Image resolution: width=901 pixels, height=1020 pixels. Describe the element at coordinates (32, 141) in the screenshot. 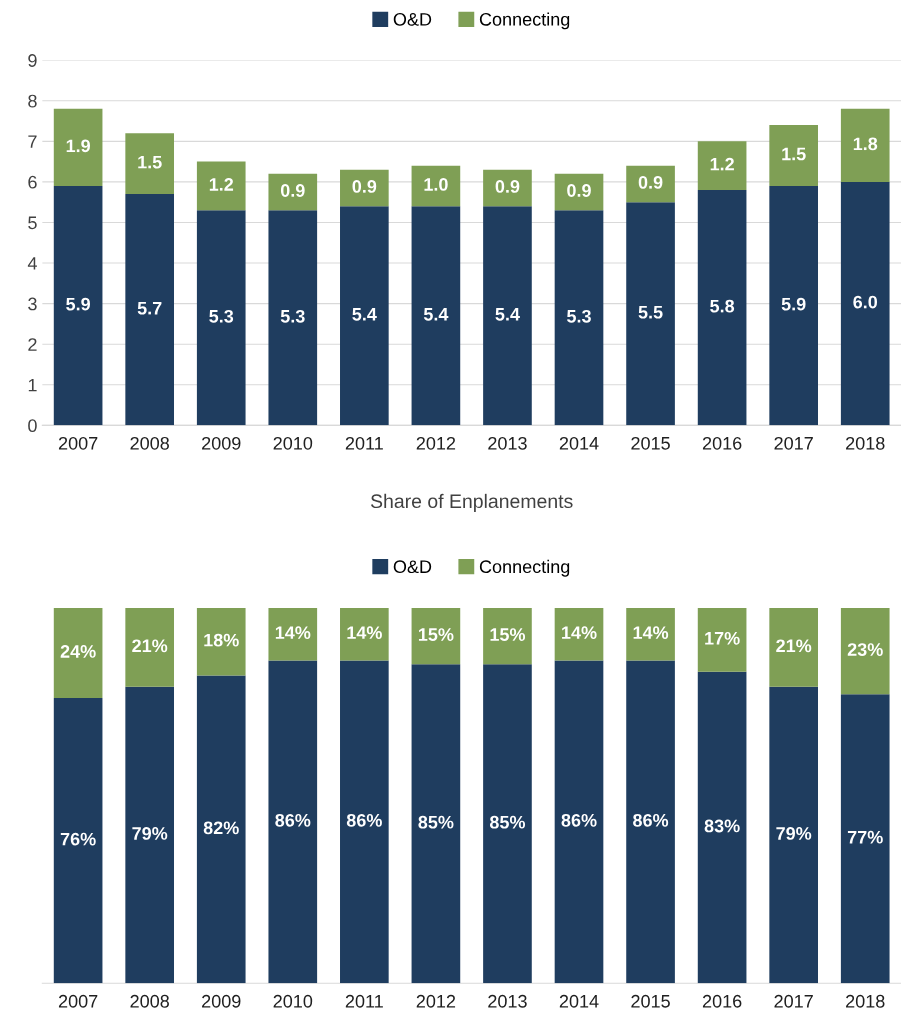

I see `y-tick-label: 7` at that location.